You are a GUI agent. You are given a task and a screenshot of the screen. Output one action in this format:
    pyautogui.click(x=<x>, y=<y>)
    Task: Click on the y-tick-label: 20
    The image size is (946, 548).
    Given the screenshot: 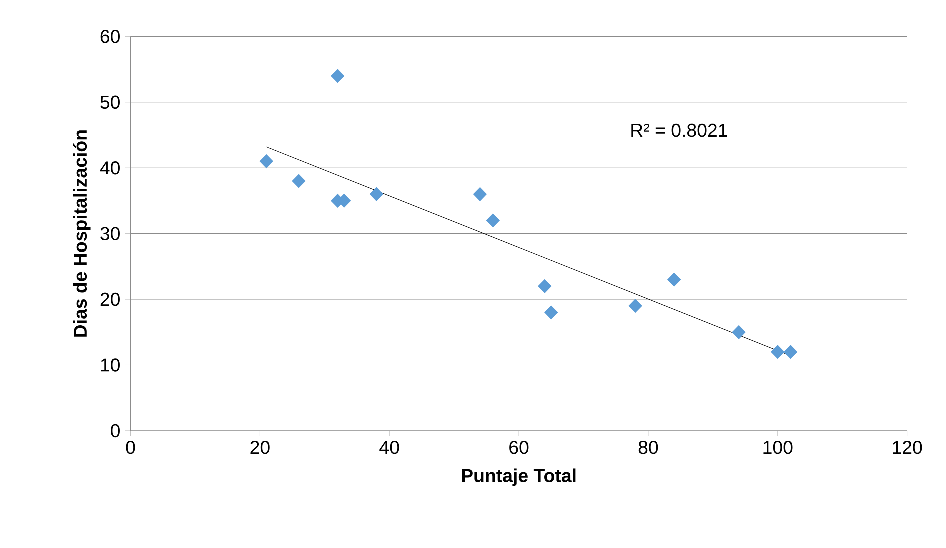 What is the action you would take?
    pyautogui.click(x=110, y=299)
    